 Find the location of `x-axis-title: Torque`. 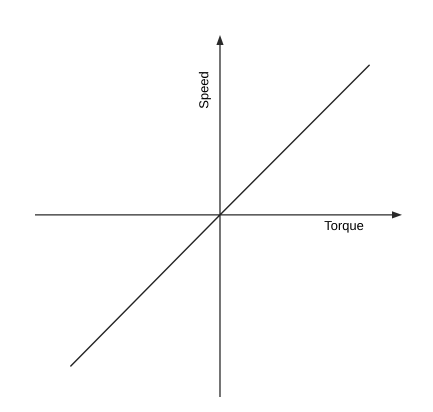

x-axis-title: Torque is located at coordinates (344, 227).